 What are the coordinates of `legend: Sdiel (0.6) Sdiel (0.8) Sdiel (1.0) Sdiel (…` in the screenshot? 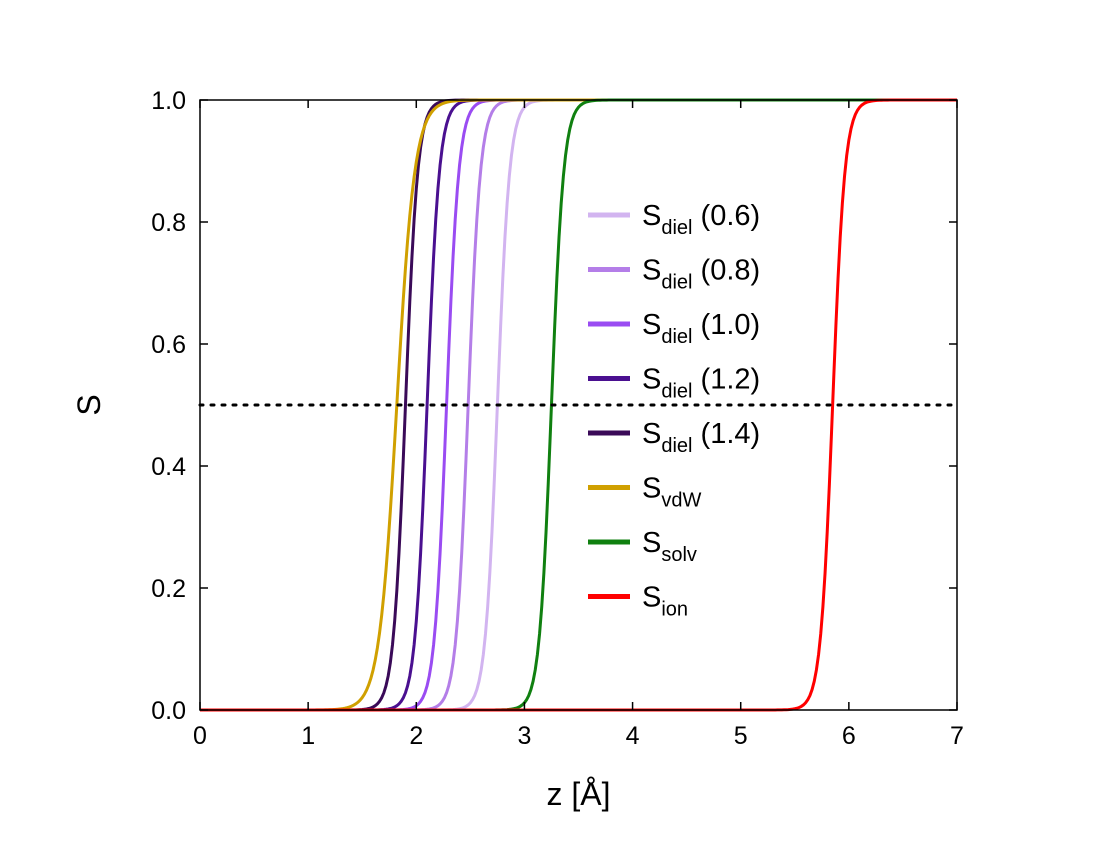 It's located at (674, 410).